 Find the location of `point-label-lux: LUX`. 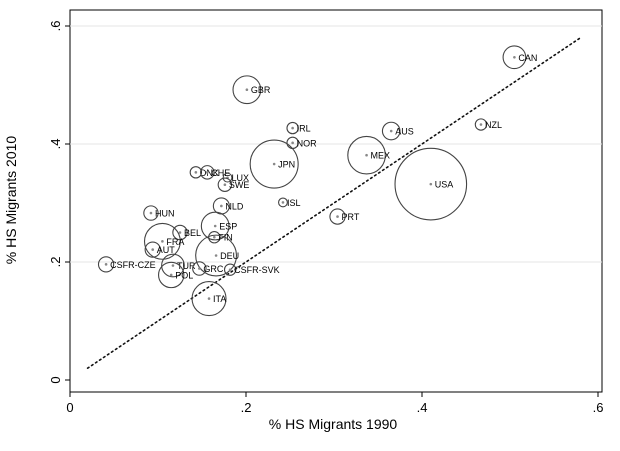

point-label-lux: LUX is located at coordinates (241, 178).